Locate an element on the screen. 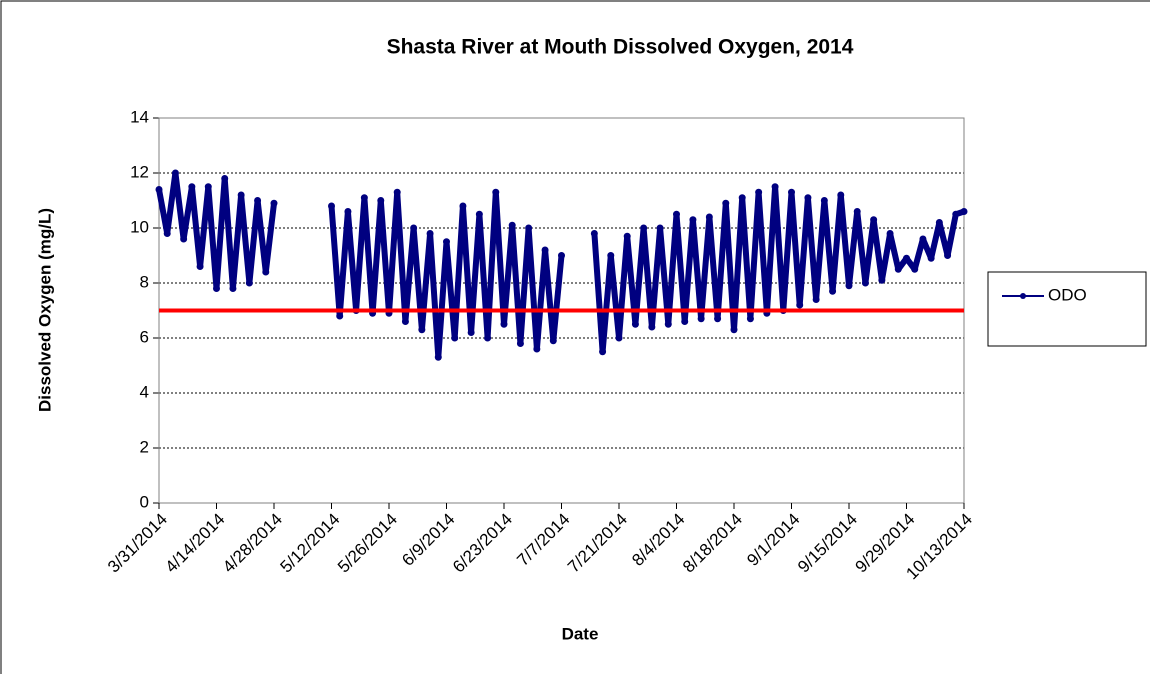 The height and width of the screenshot is (679, 1151). legend-box is located at coordinates (1067, 309).